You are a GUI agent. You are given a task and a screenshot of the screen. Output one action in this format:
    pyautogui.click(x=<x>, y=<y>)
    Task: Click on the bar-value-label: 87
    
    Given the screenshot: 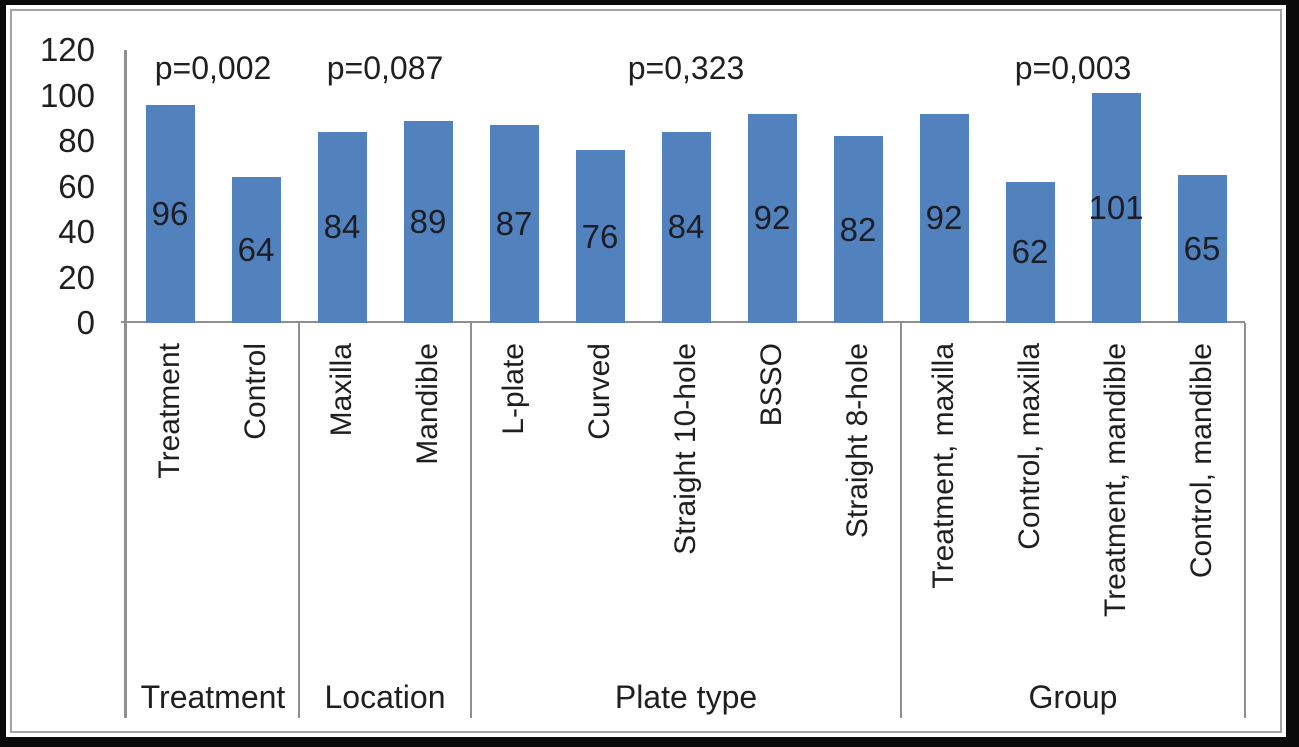 What is the action you would take?
    pyautogui.click(x=514, y=224)
    